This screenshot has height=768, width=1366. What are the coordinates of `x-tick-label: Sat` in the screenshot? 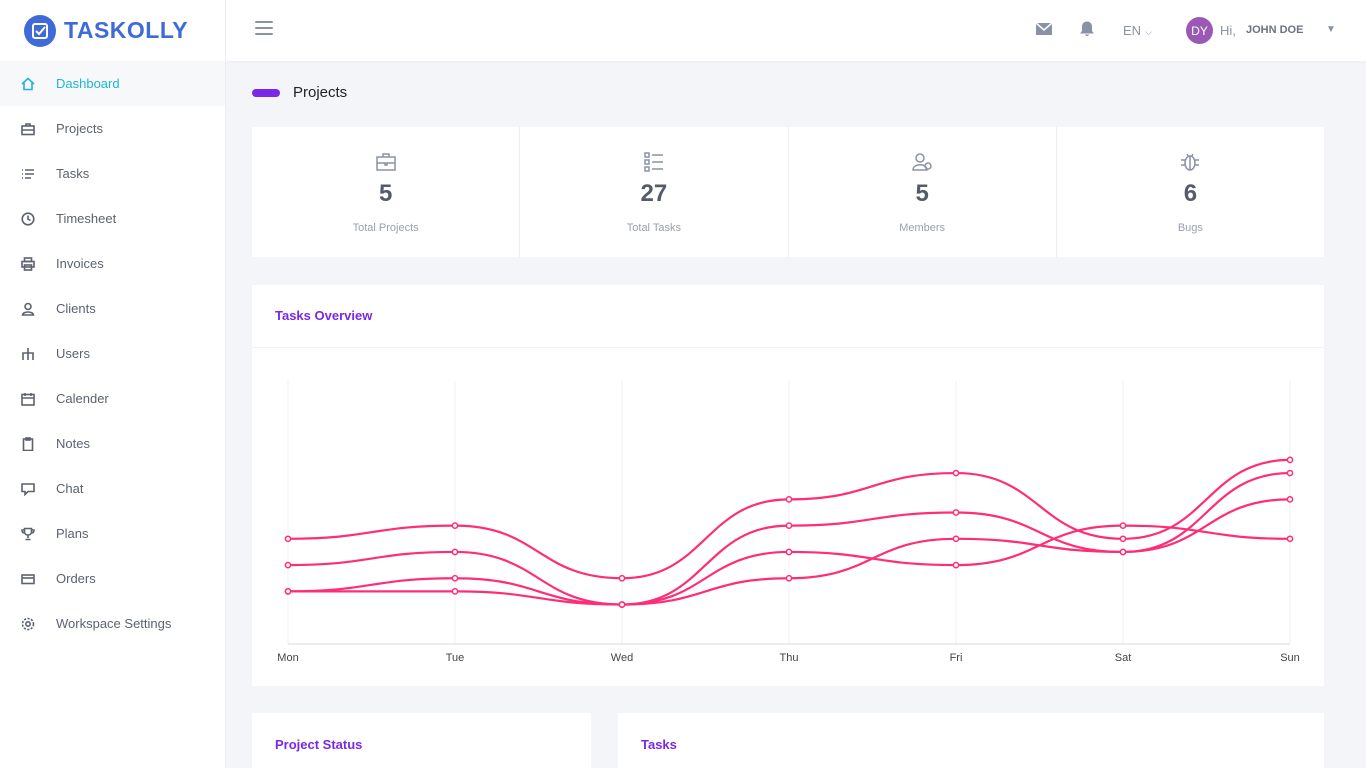 It's located at (1123, 658).